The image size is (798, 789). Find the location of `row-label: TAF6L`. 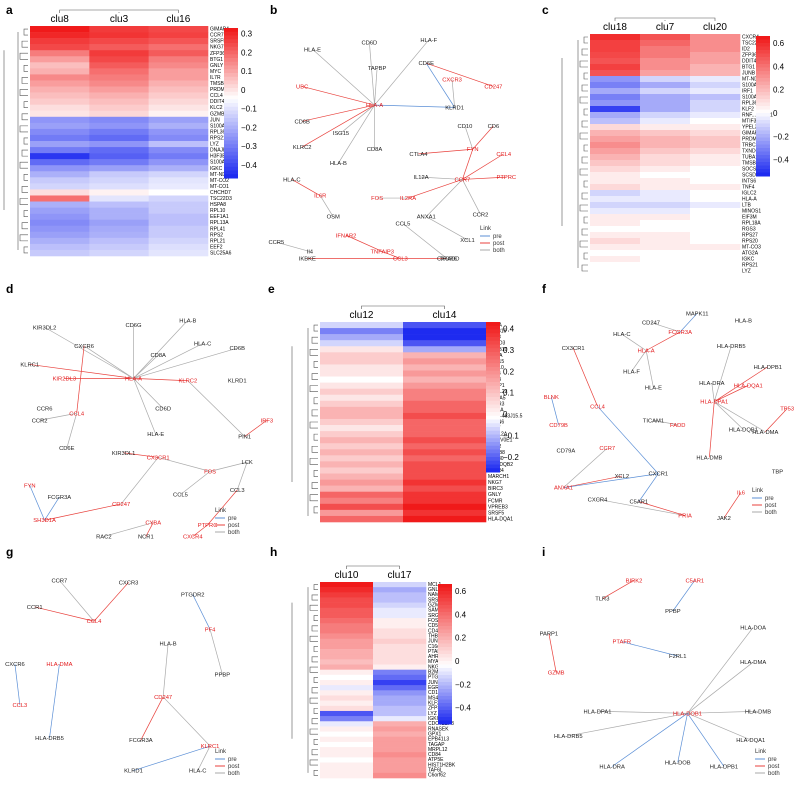

row-label: TAF6L is located at coordinates (435, 771).